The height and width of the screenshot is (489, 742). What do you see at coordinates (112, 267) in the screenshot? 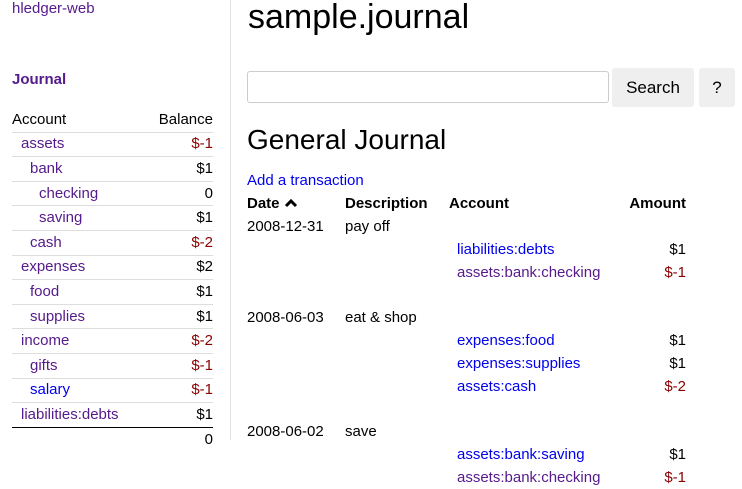
I see `account-row: expenses $2` at bounding box center [112, 267].